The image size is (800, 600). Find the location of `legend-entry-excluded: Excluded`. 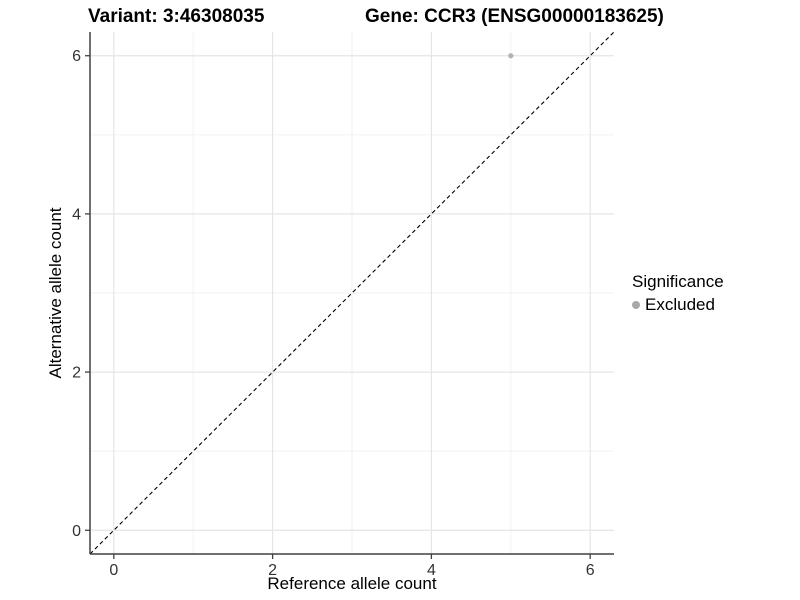

legend-entry-excluded: Excluded is located at coordinates (678, 305).